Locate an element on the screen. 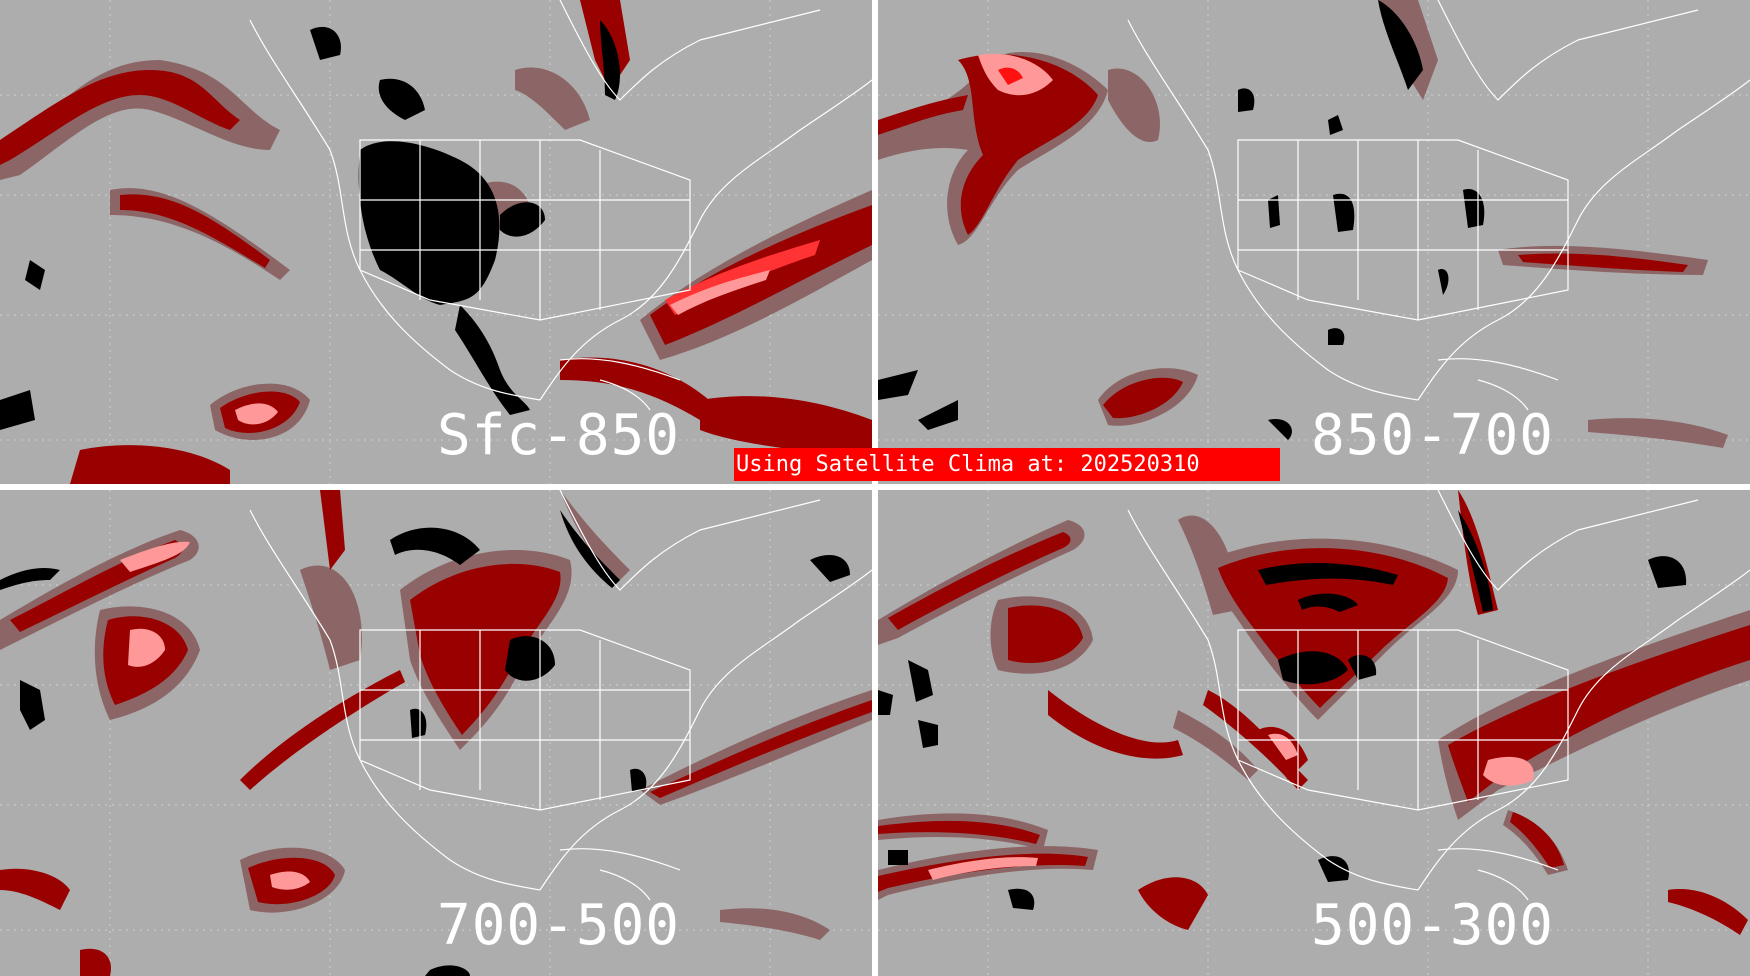  panel-label: 500-300 is located at coordinates (1433, 925).